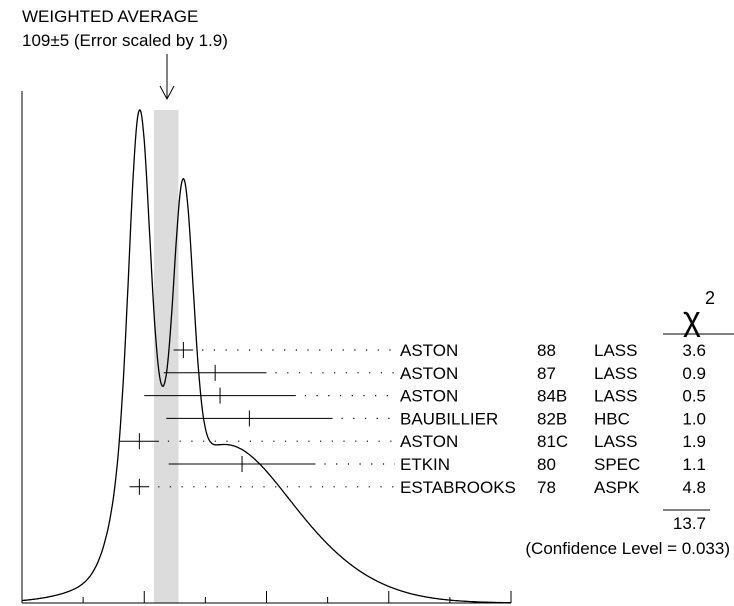 Image resolution: width=734 pixels, height=606 pixels. What do you see at coordinates (627, 548) in the screenshot?
I see `confidence-level: (Confidence Level = 0.033)` at bounding box center [627, 548].